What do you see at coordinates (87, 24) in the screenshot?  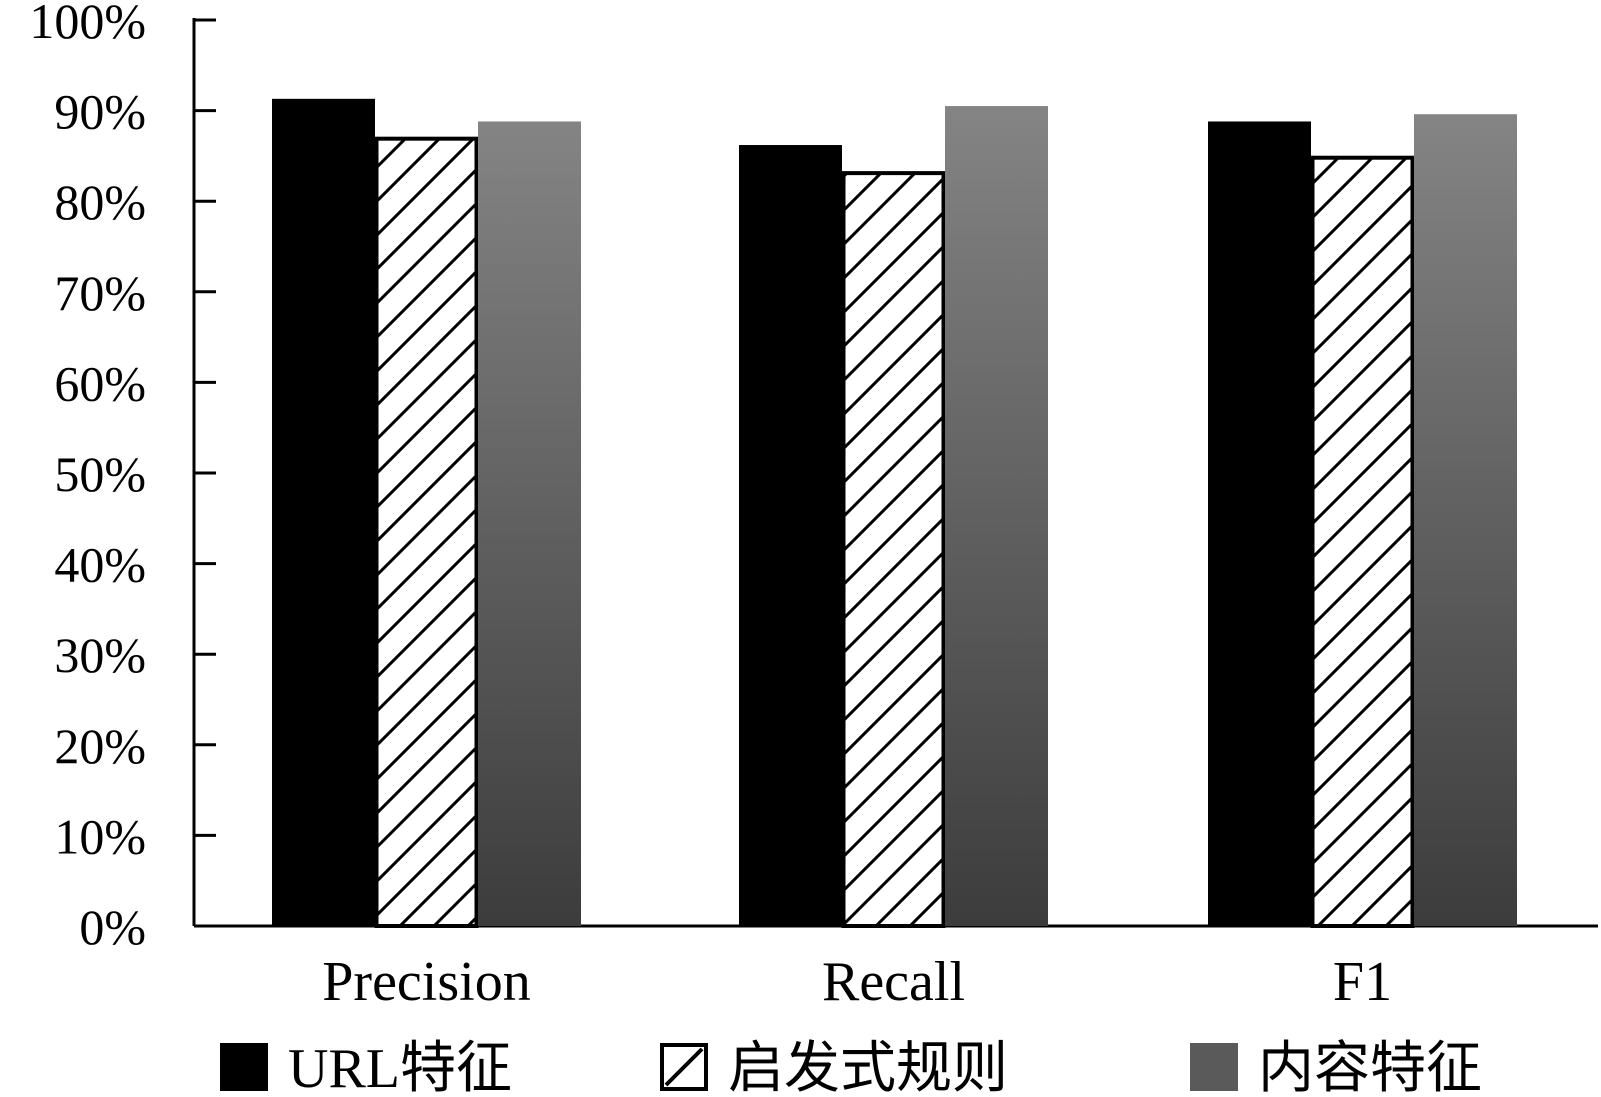 I see `y-tick-label: 100%` at bounding box center [87, 24].